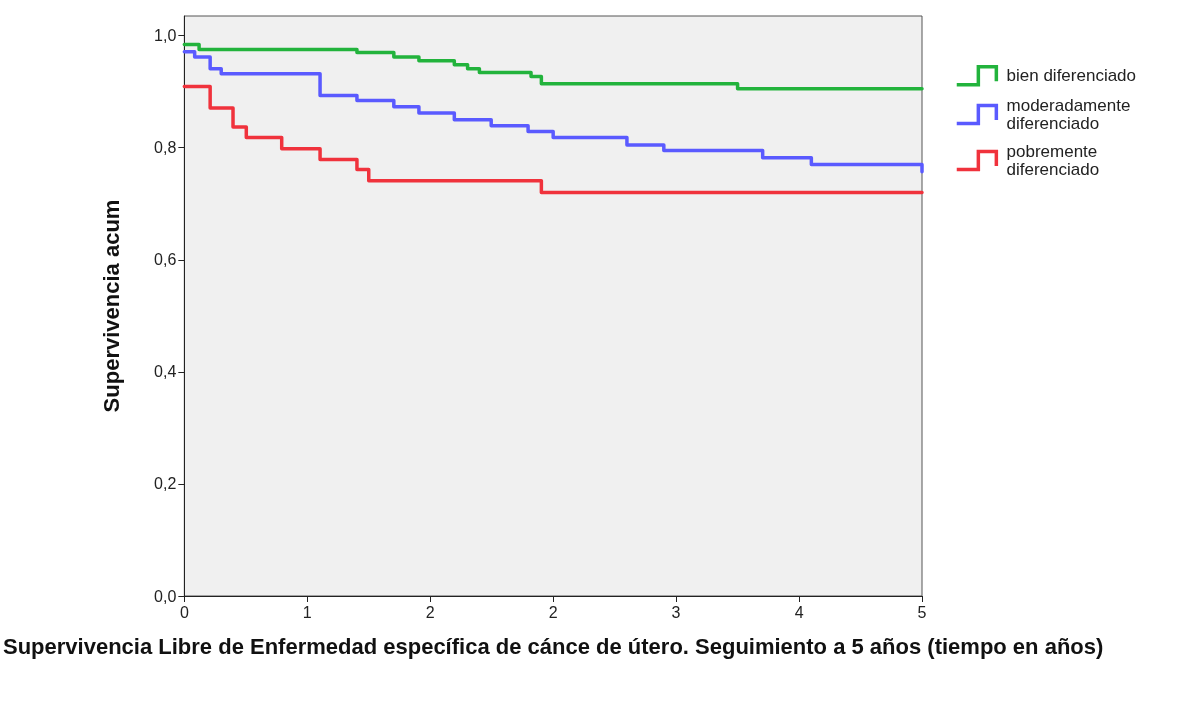  Describe the element at coordinates (165, 596) in the screenshot. I see `y-tick-label: 0,0` at that location.